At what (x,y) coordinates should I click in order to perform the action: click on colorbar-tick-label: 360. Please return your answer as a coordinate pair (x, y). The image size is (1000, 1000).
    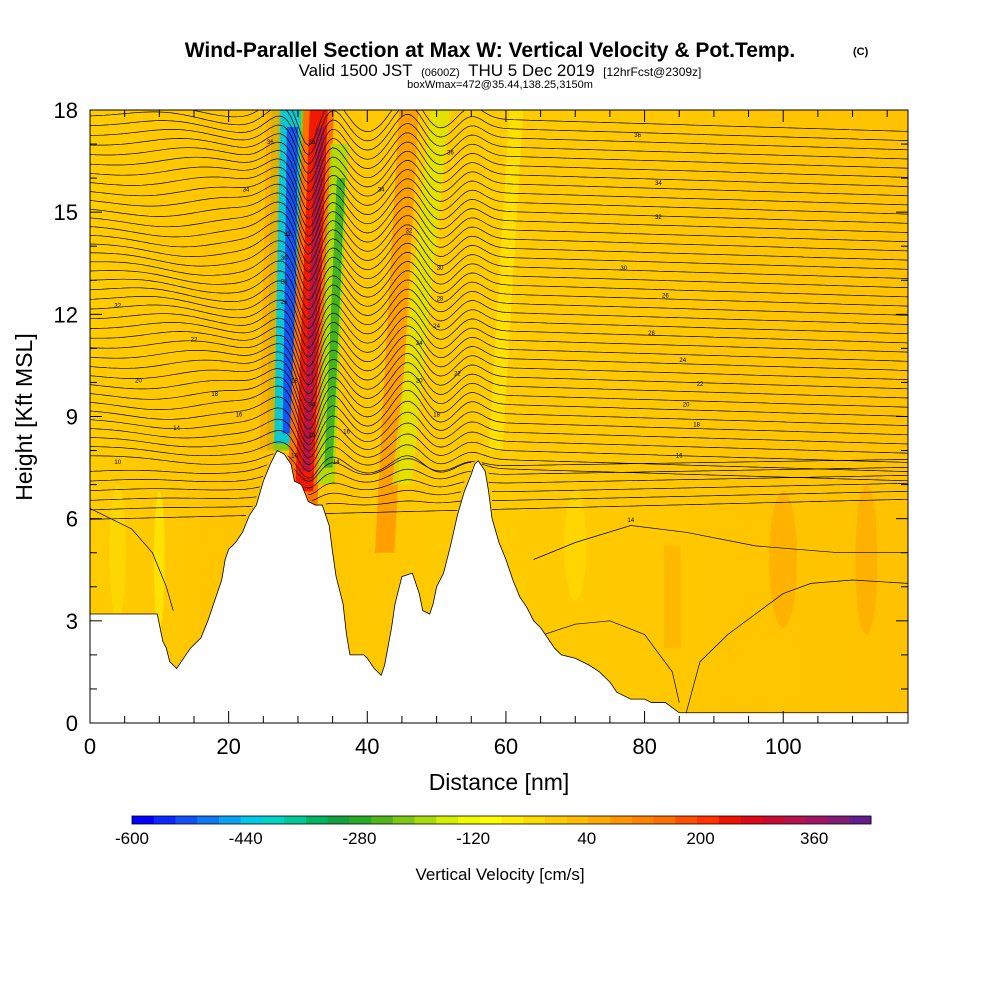
    Looking at the image, I should click on (814, 838).